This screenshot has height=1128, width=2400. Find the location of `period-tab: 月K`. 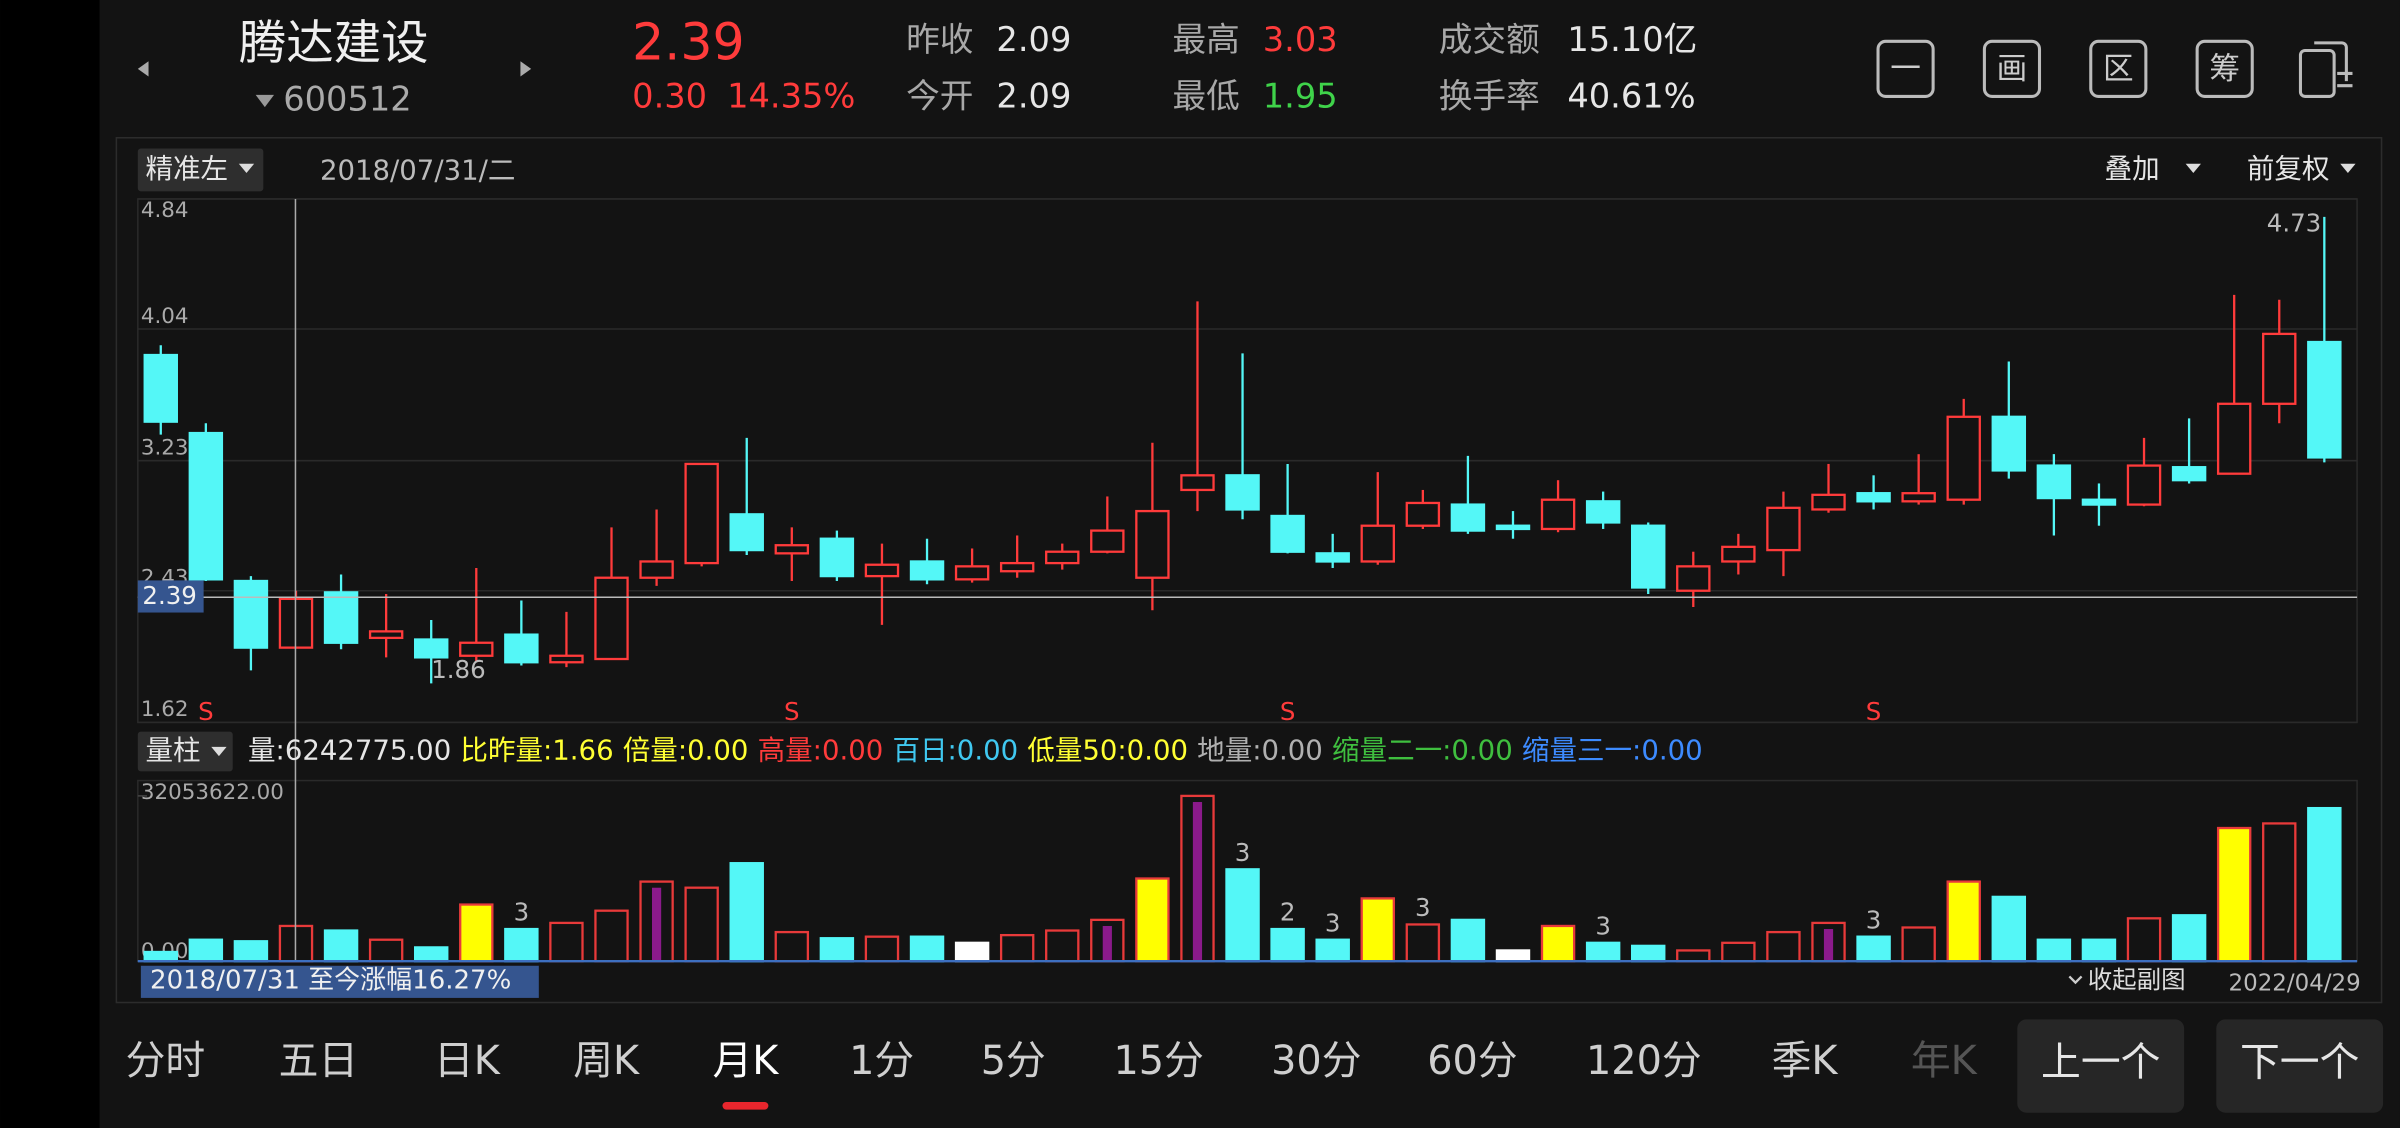

period-tab: 月K is located at coordinates (745, 1061).